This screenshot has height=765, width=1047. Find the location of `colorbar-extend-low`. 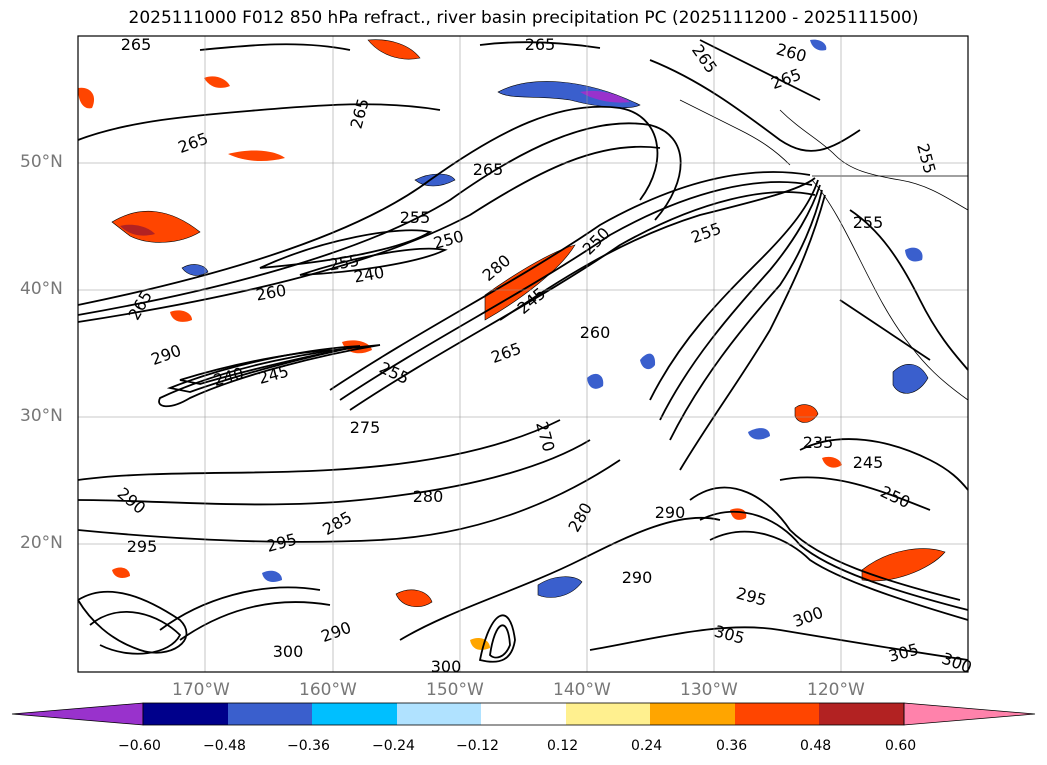

colorbar-extend-low is located at coordinates (77, 714).